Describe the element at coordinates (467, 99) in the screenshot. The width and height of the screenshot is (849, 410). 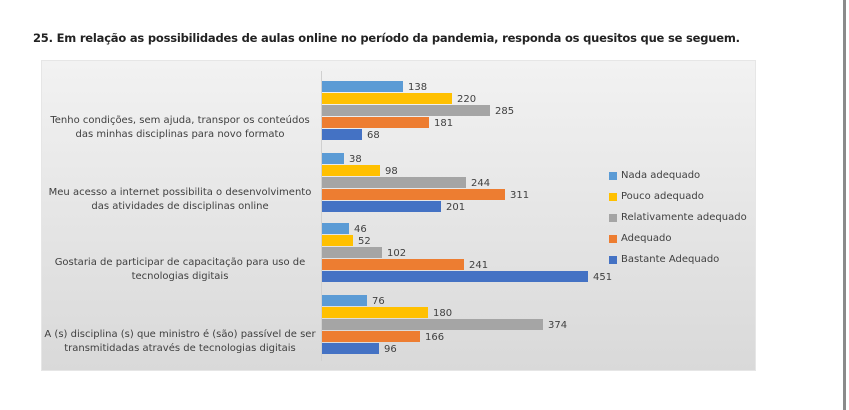
I see `data-label: 220` at that location.